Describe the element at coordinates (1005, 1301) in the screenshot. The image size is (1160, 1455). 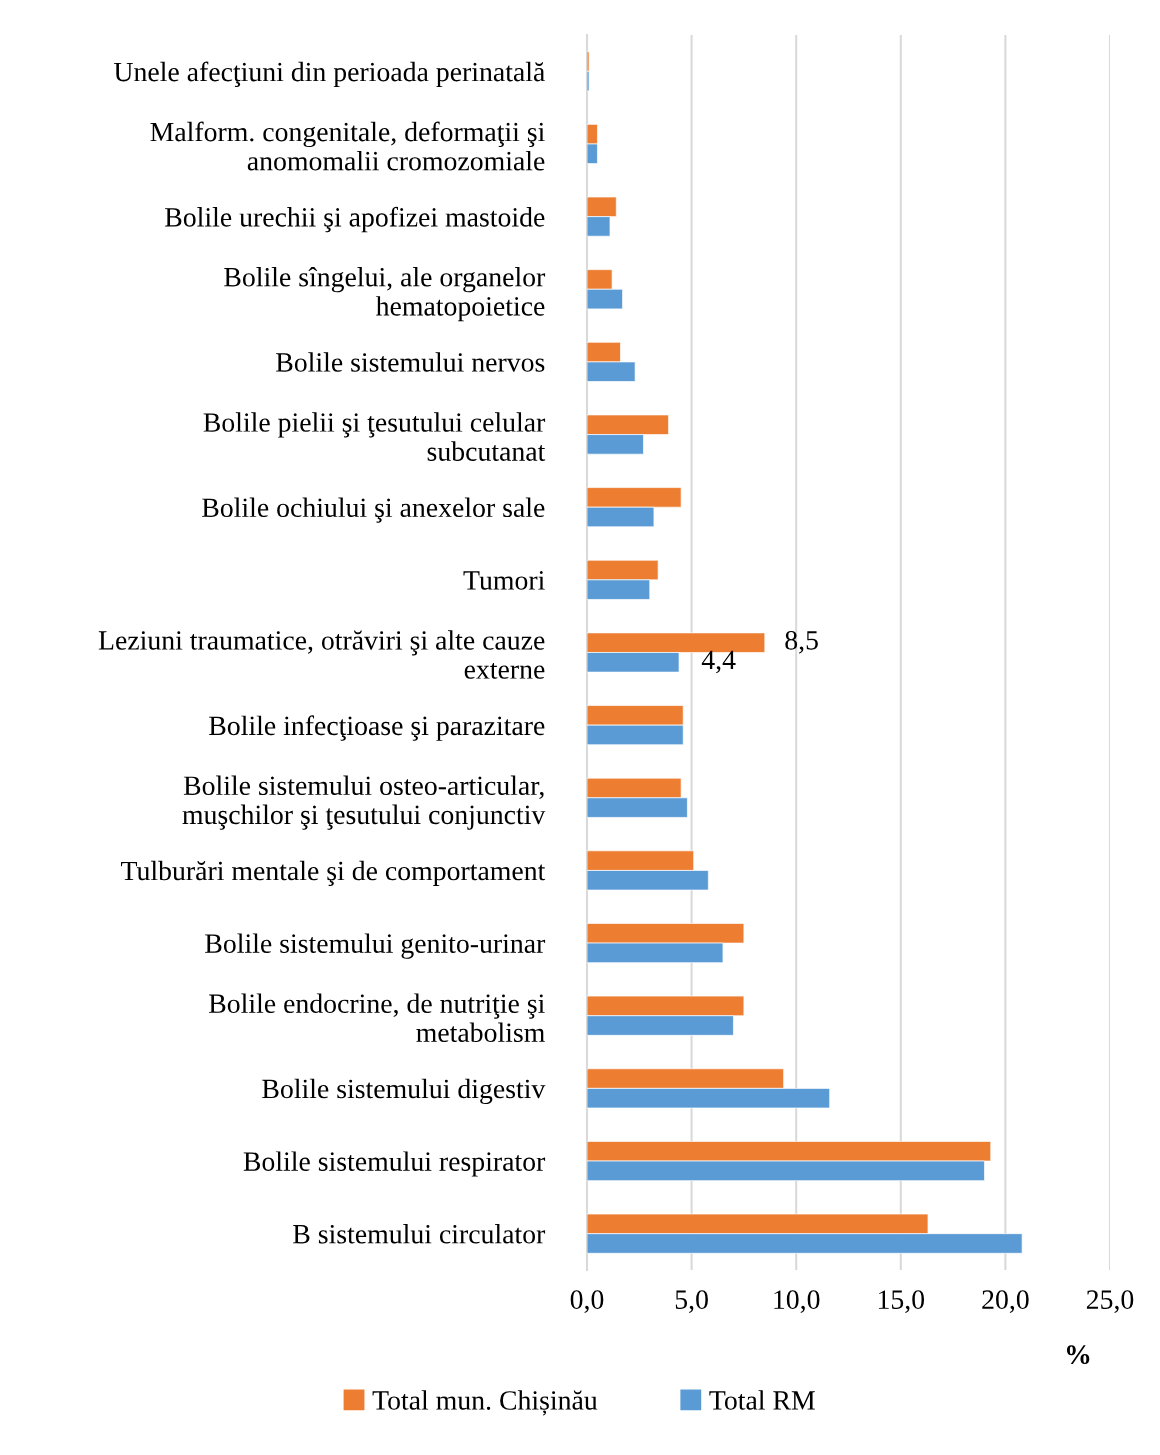
I see `x-tick-label: 20,0` at that location.